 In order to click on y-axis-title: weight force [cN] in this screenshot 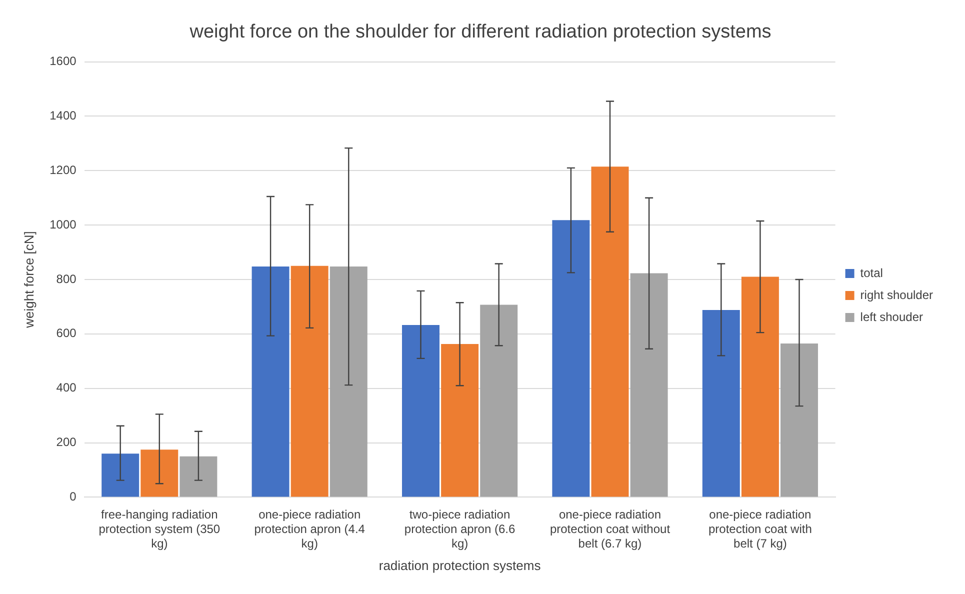, I will do `click(28, 280)`.